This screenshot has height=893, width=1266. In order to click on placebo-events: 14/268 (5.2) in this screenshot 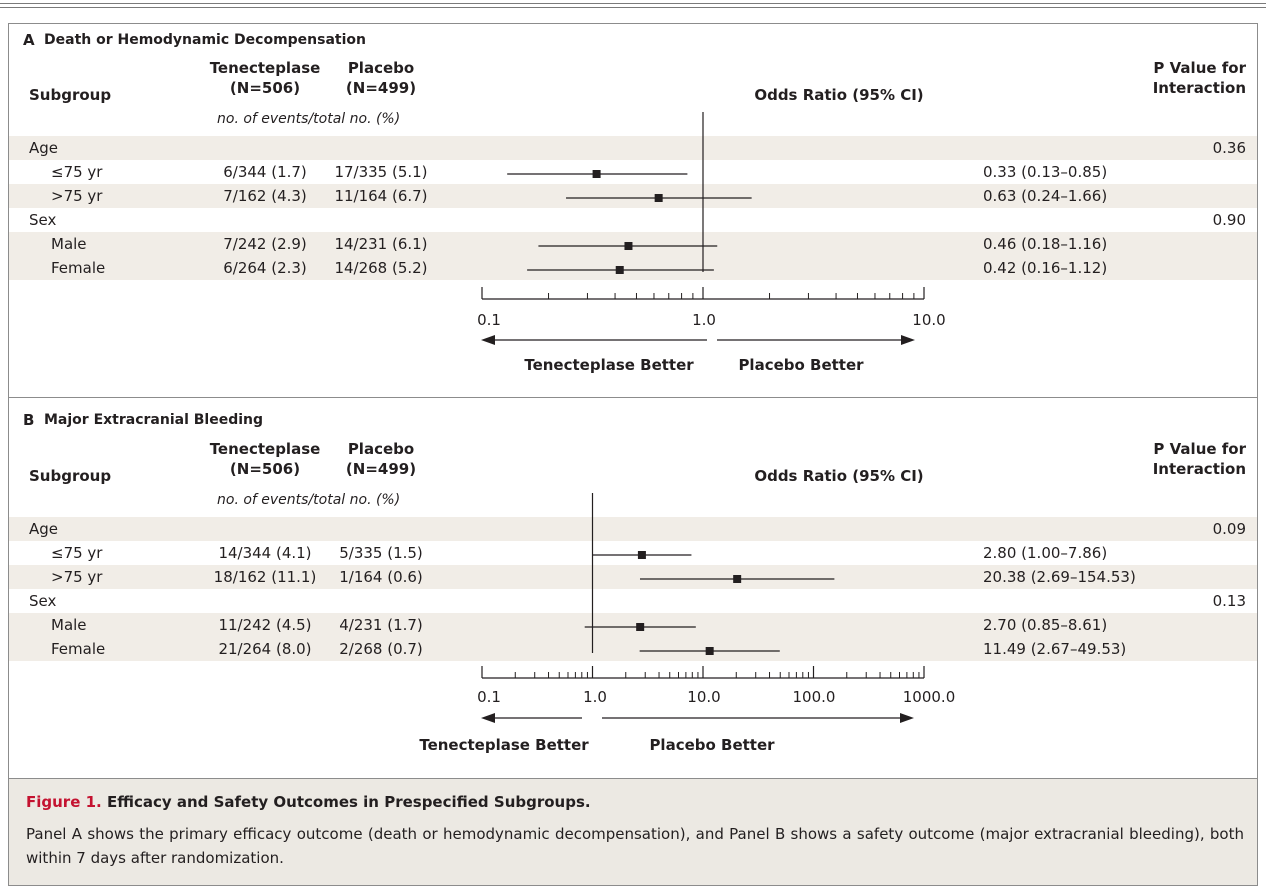, I will do `click(381, 268)`.